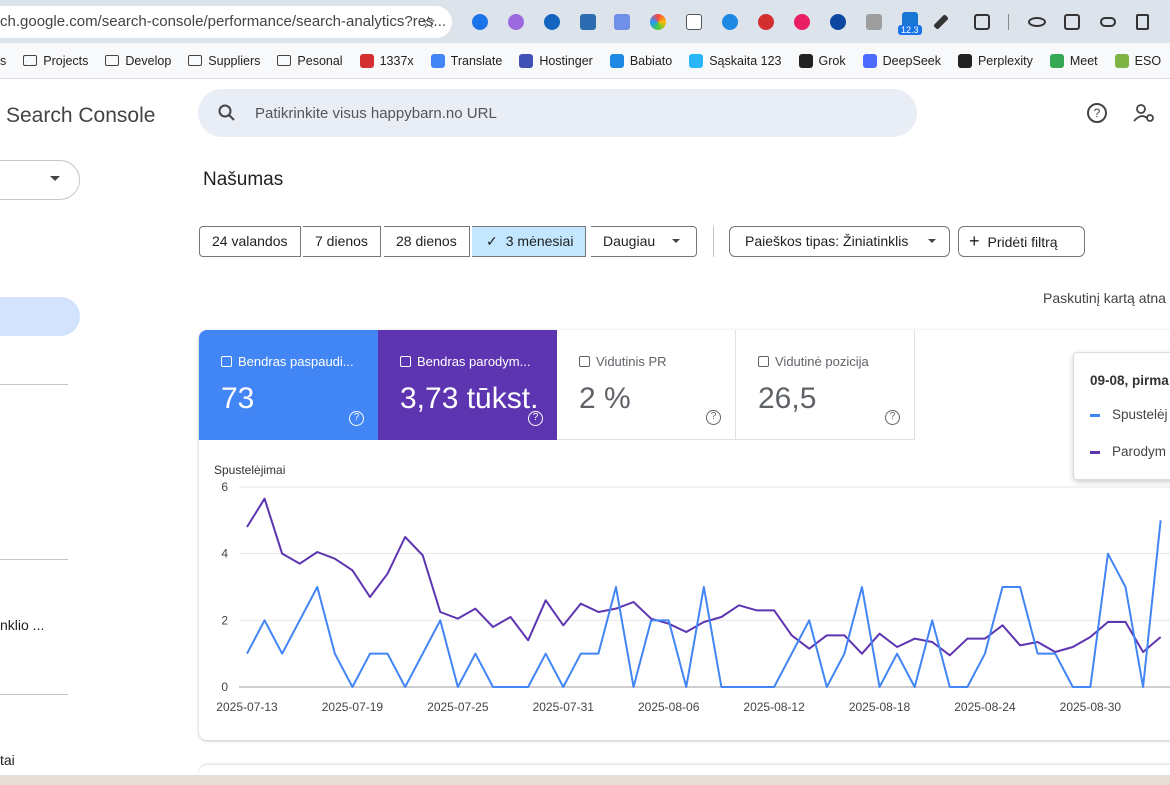 The height and width of the screenshot is (785, 1170). Describe the element at coordinates (787, 398) in the screenshot. I see `metric-value: 26,5` at that location.